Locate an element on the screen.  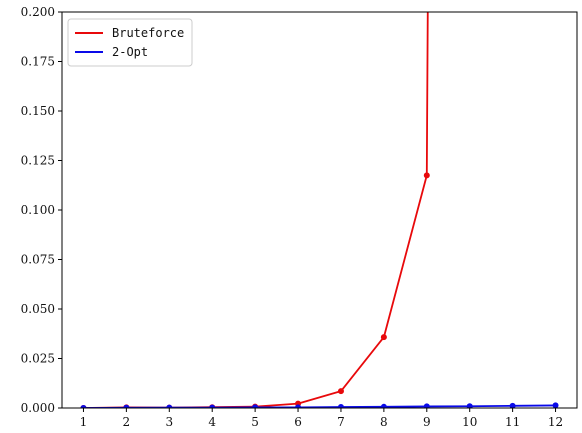
y-tick-label: 0.150 is located at coordinates (38, 111).